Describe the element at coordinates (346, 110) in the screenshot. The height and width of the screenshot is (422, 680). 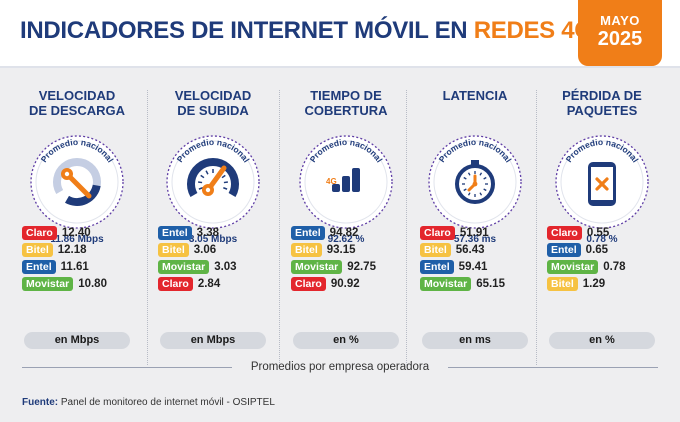
I see `metric-title-line: COBERTURA` at that location.